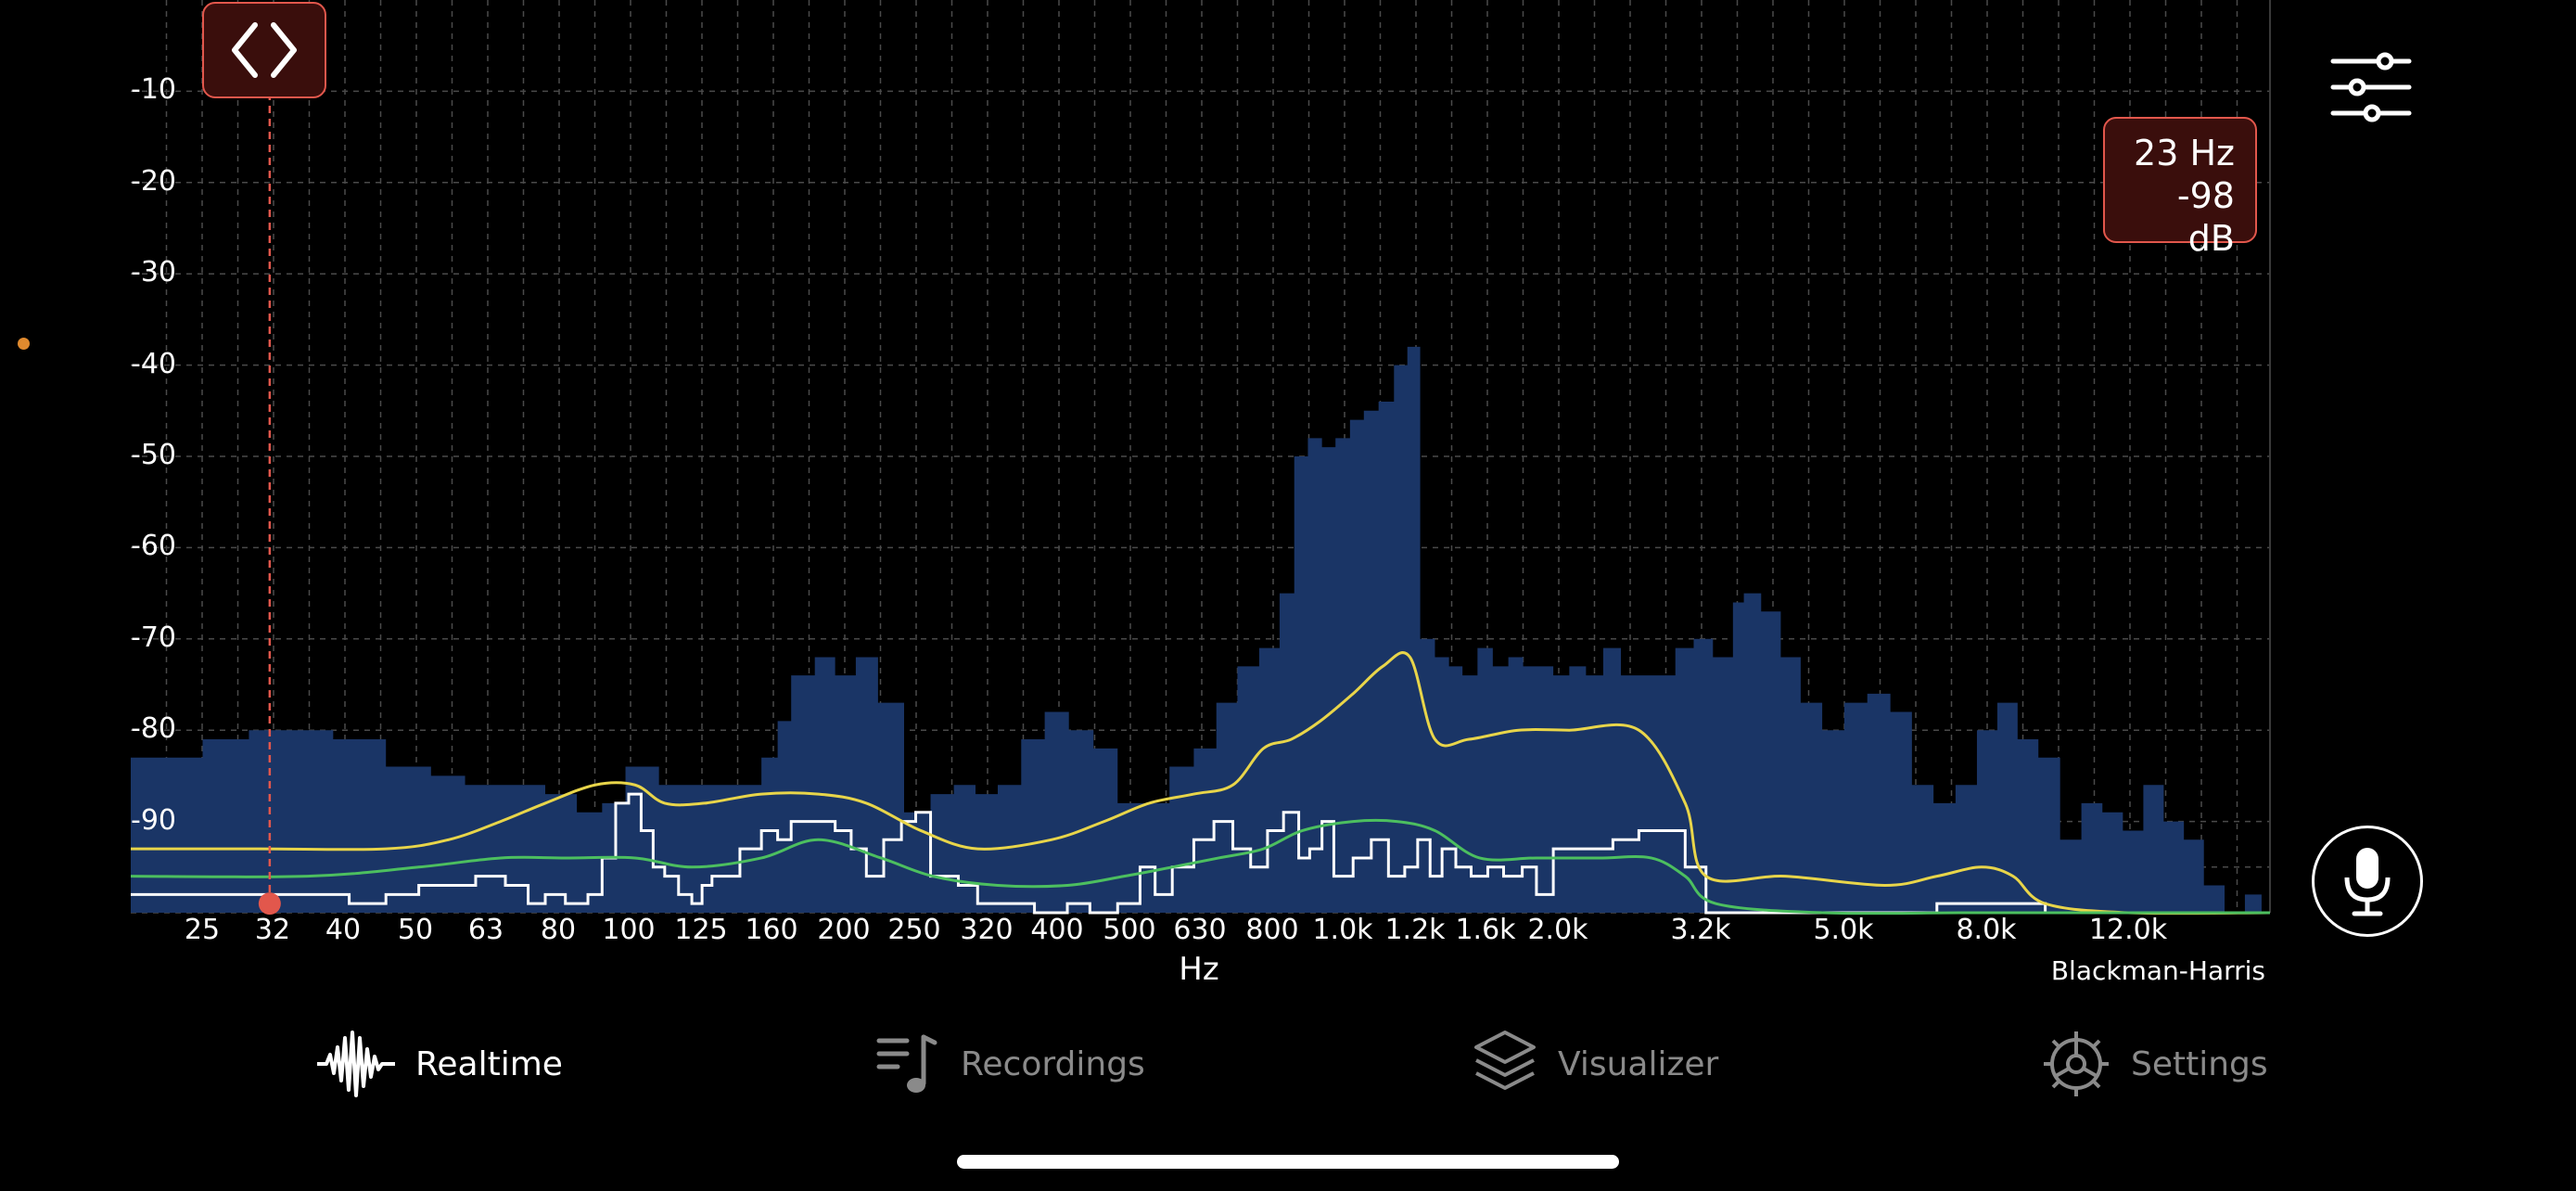  I want to click on x-tick-label: 1.0k, so click(1343, 930).